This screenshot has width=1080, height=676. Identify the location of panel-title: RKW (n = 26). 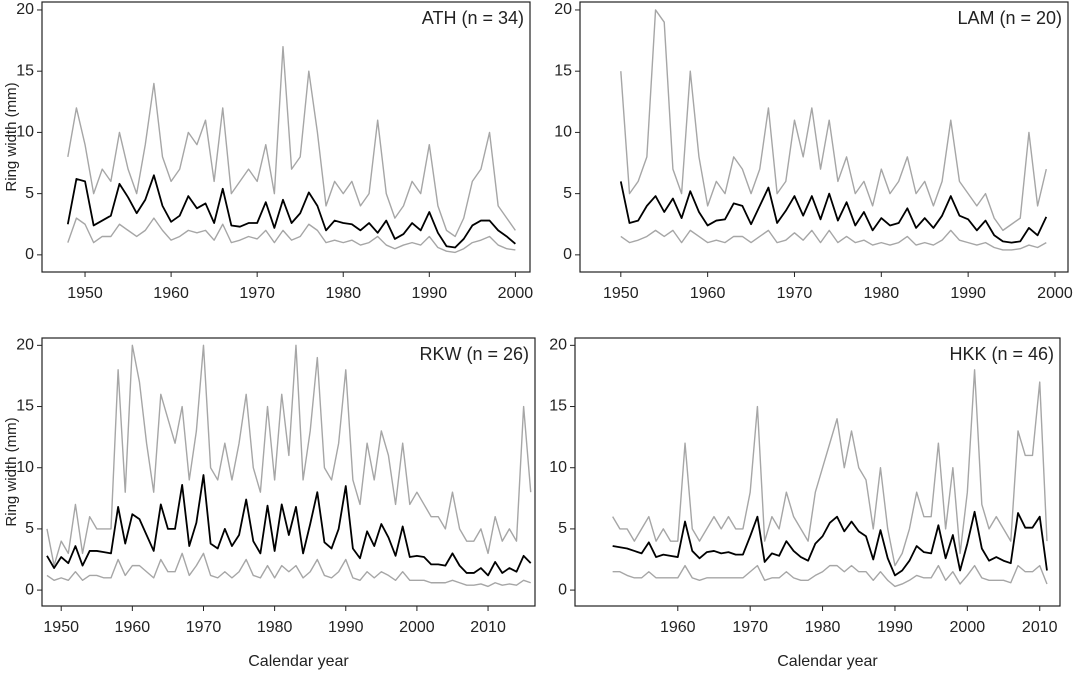
(474, 354).